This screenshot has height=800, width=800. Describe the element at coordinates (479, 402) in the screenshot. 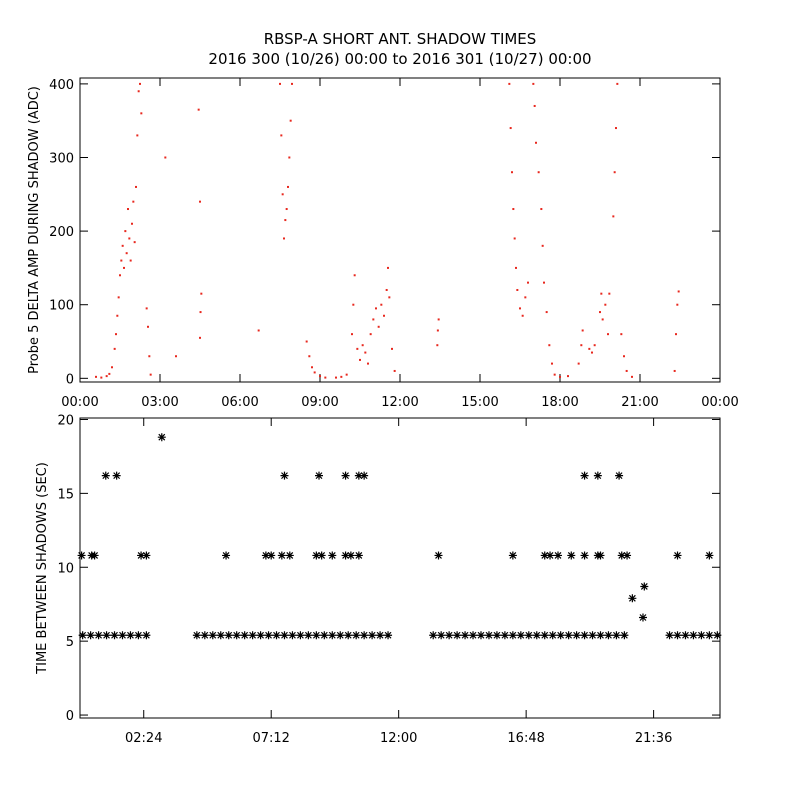

I see `x-tick-label: 15:00` at that location.